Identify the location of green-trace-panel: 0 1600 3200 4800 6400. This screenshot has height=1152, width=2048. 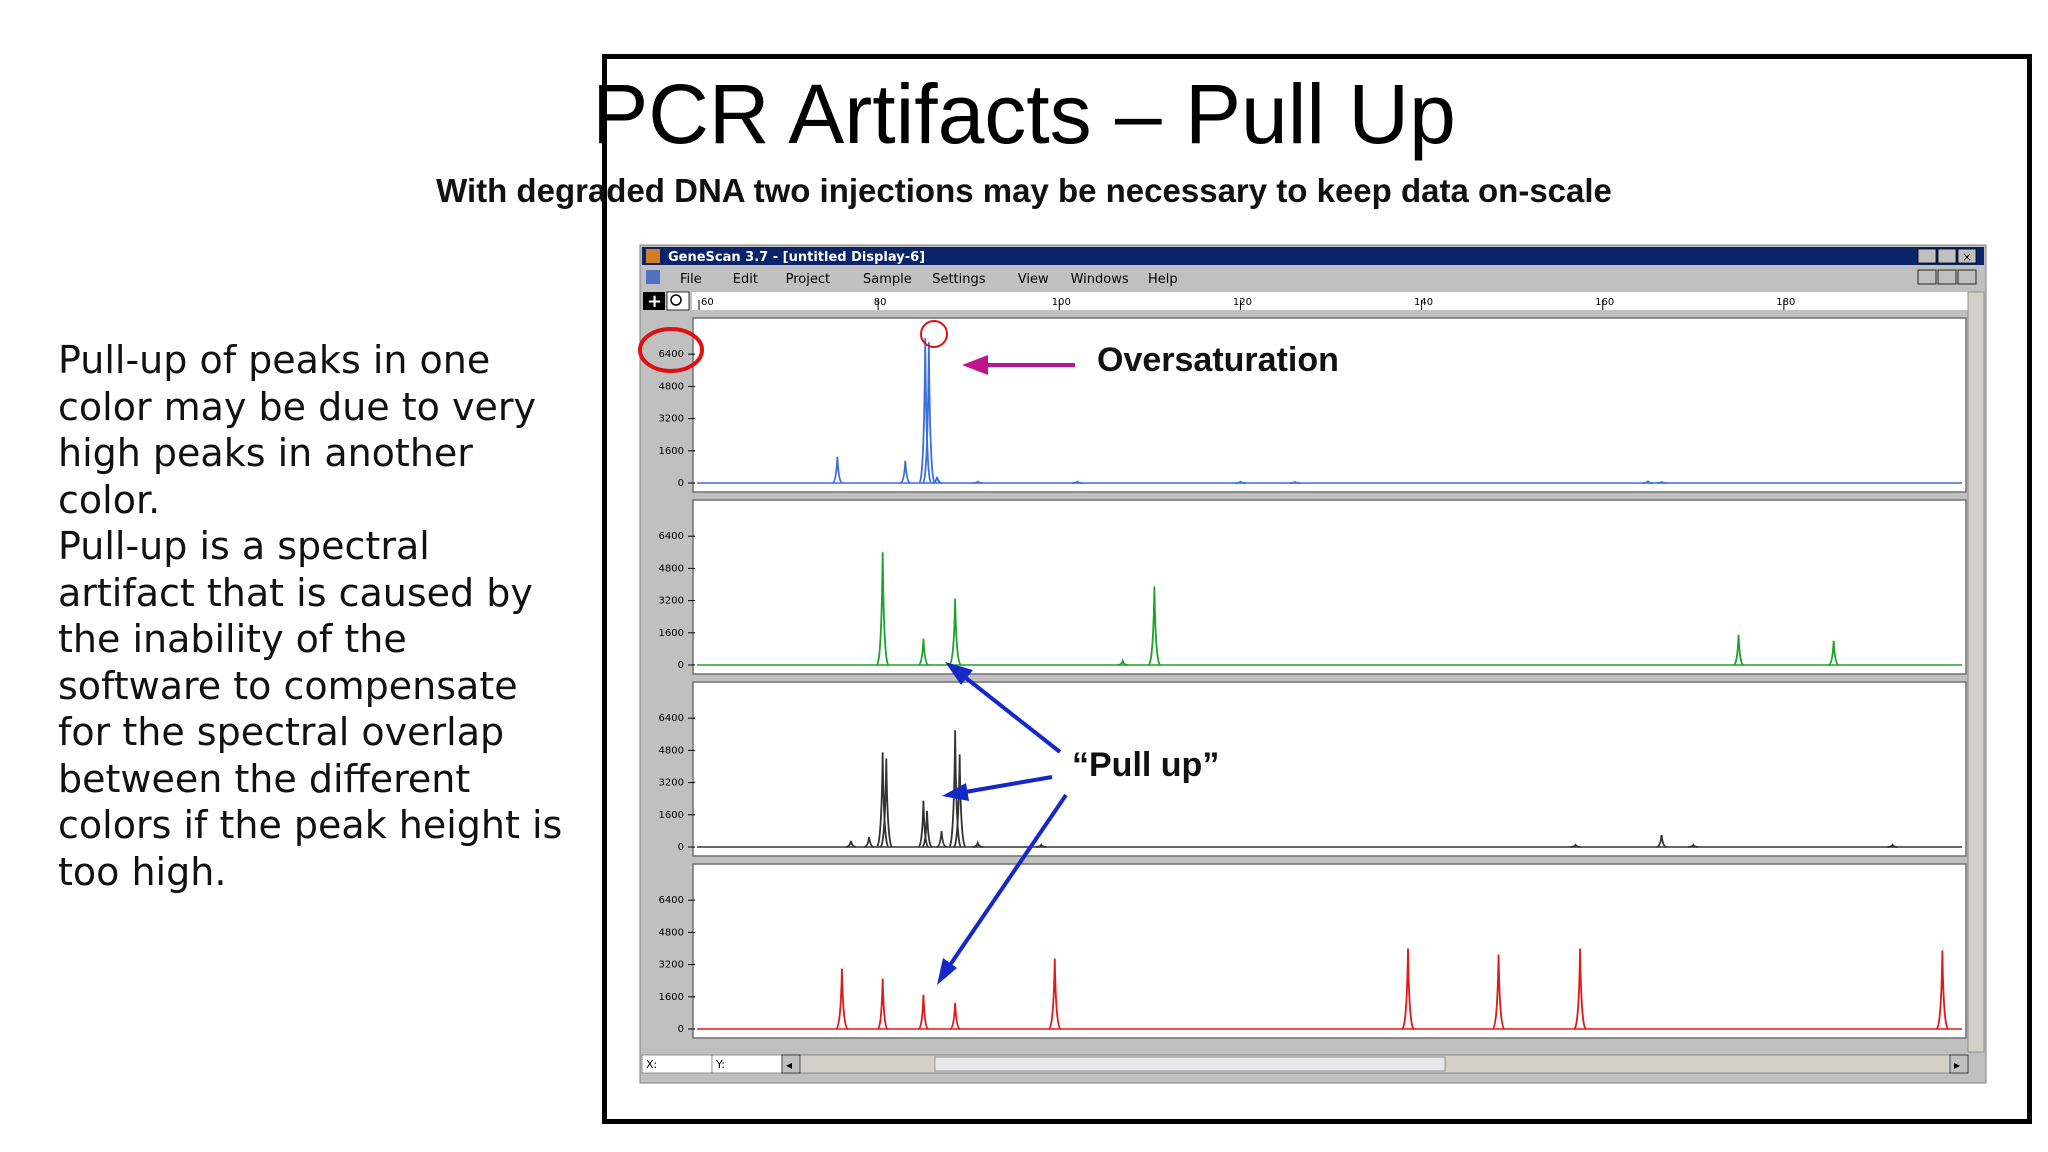
(1313, 587).